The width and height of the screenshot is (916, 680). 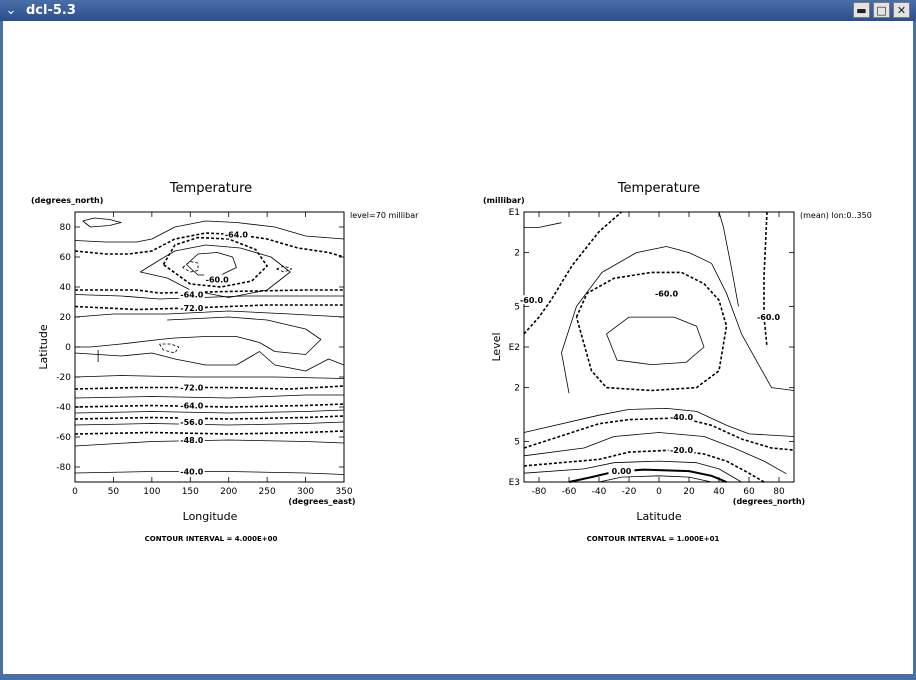 What do you see at coordinates (190, 492) in the screenshot?
I see `x-tick-label: 150` at bounding box center [190, 492].